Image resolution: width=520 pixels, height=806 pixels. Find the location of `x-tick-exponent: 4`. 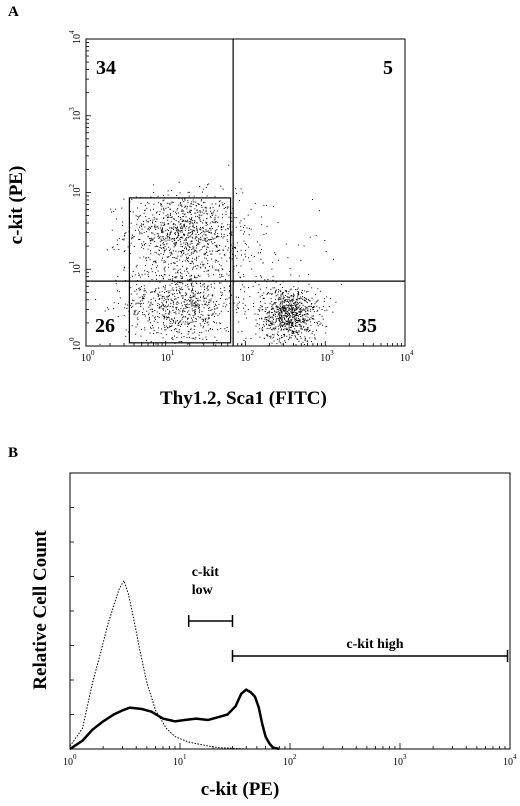

x-tick-exponent: 4 is located at coordinates (515, 757).